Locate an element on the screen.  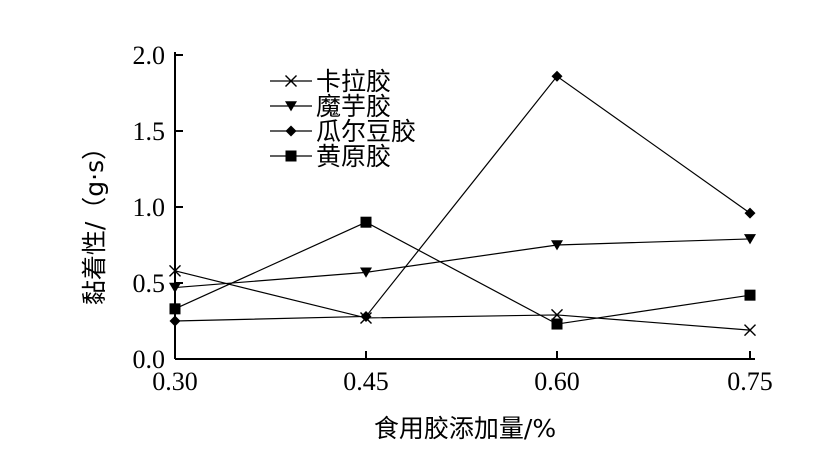
legend-label: 魔芋胶 is located at coordinates (353, 106).